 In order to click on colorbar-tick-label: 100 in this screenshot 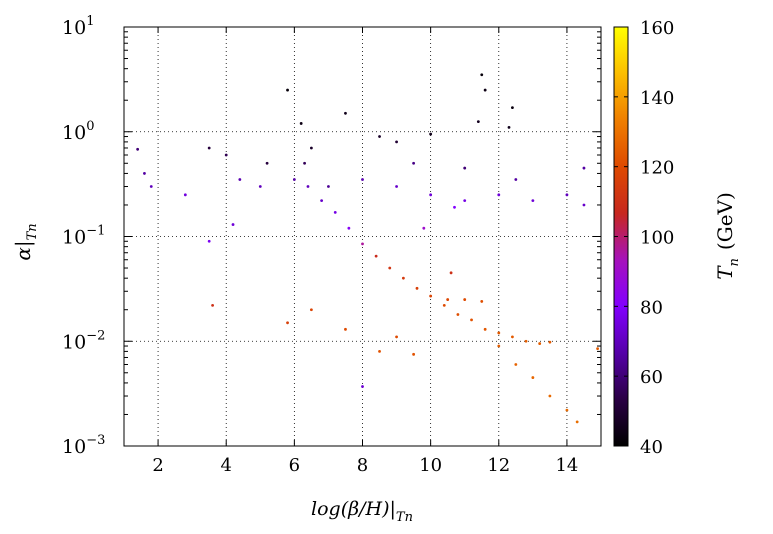, I will do `click(657, 238)`.